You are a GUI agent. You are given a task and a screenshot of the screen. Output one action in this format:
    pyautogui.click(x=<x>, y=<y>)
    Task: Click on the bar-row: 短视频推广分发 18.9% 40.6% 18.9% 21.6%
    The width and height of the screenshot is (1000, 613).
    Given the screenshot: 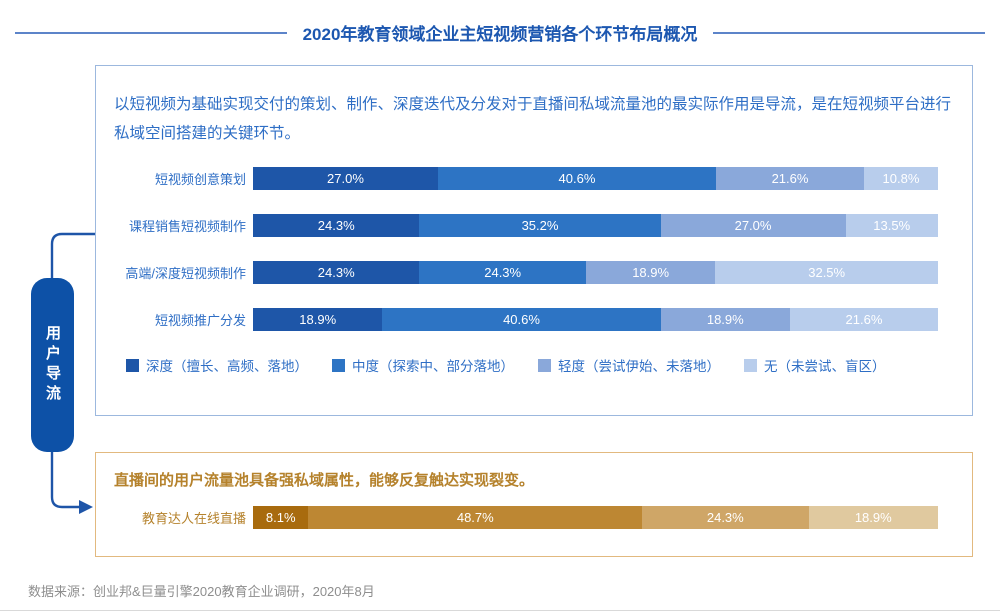 What is the action you would take?
    pyautogui.click(x=534, y=320)
    